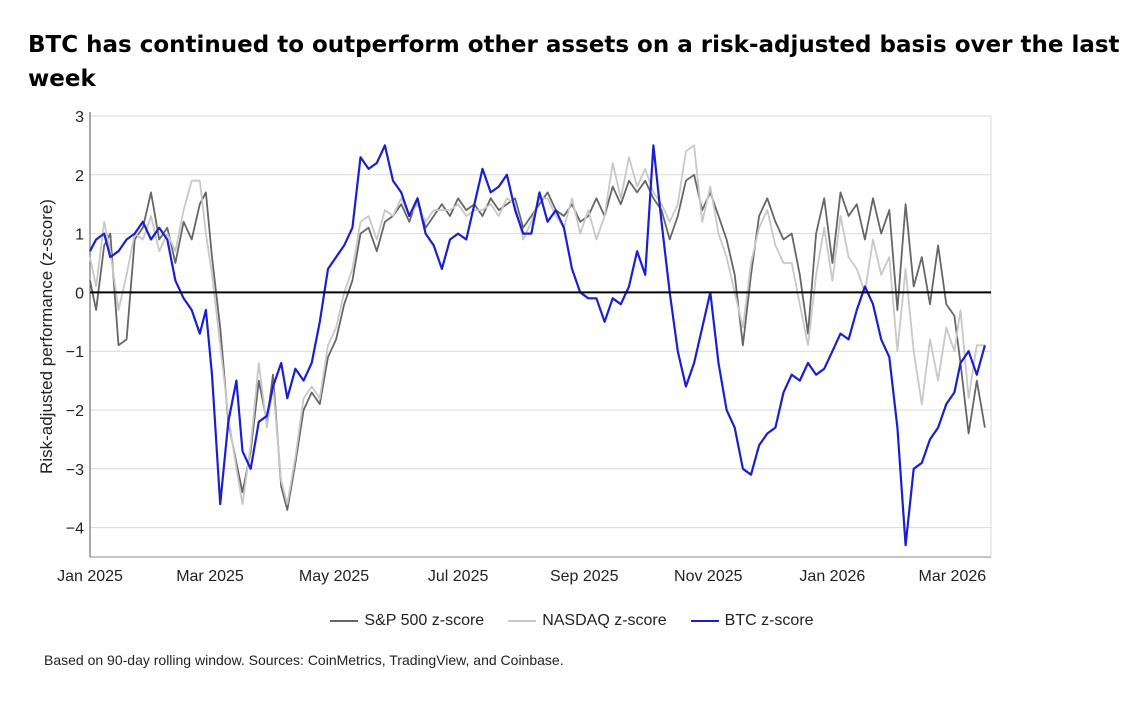 The height and width of the screenshot is (704, 1144). What do you see at coordinates (90, 576) in the screenshot?
I see `x-tick-label: Jan 2025` at bounding box center [90, 576].